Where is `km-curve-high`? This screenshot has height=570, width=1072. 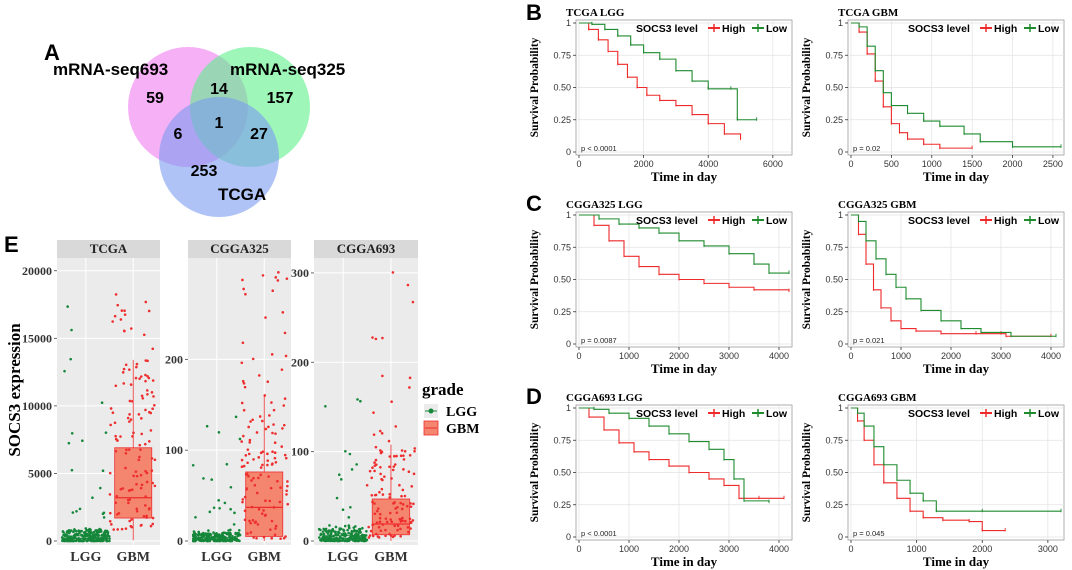 km-curve-high is located at coordinates (951, 275).